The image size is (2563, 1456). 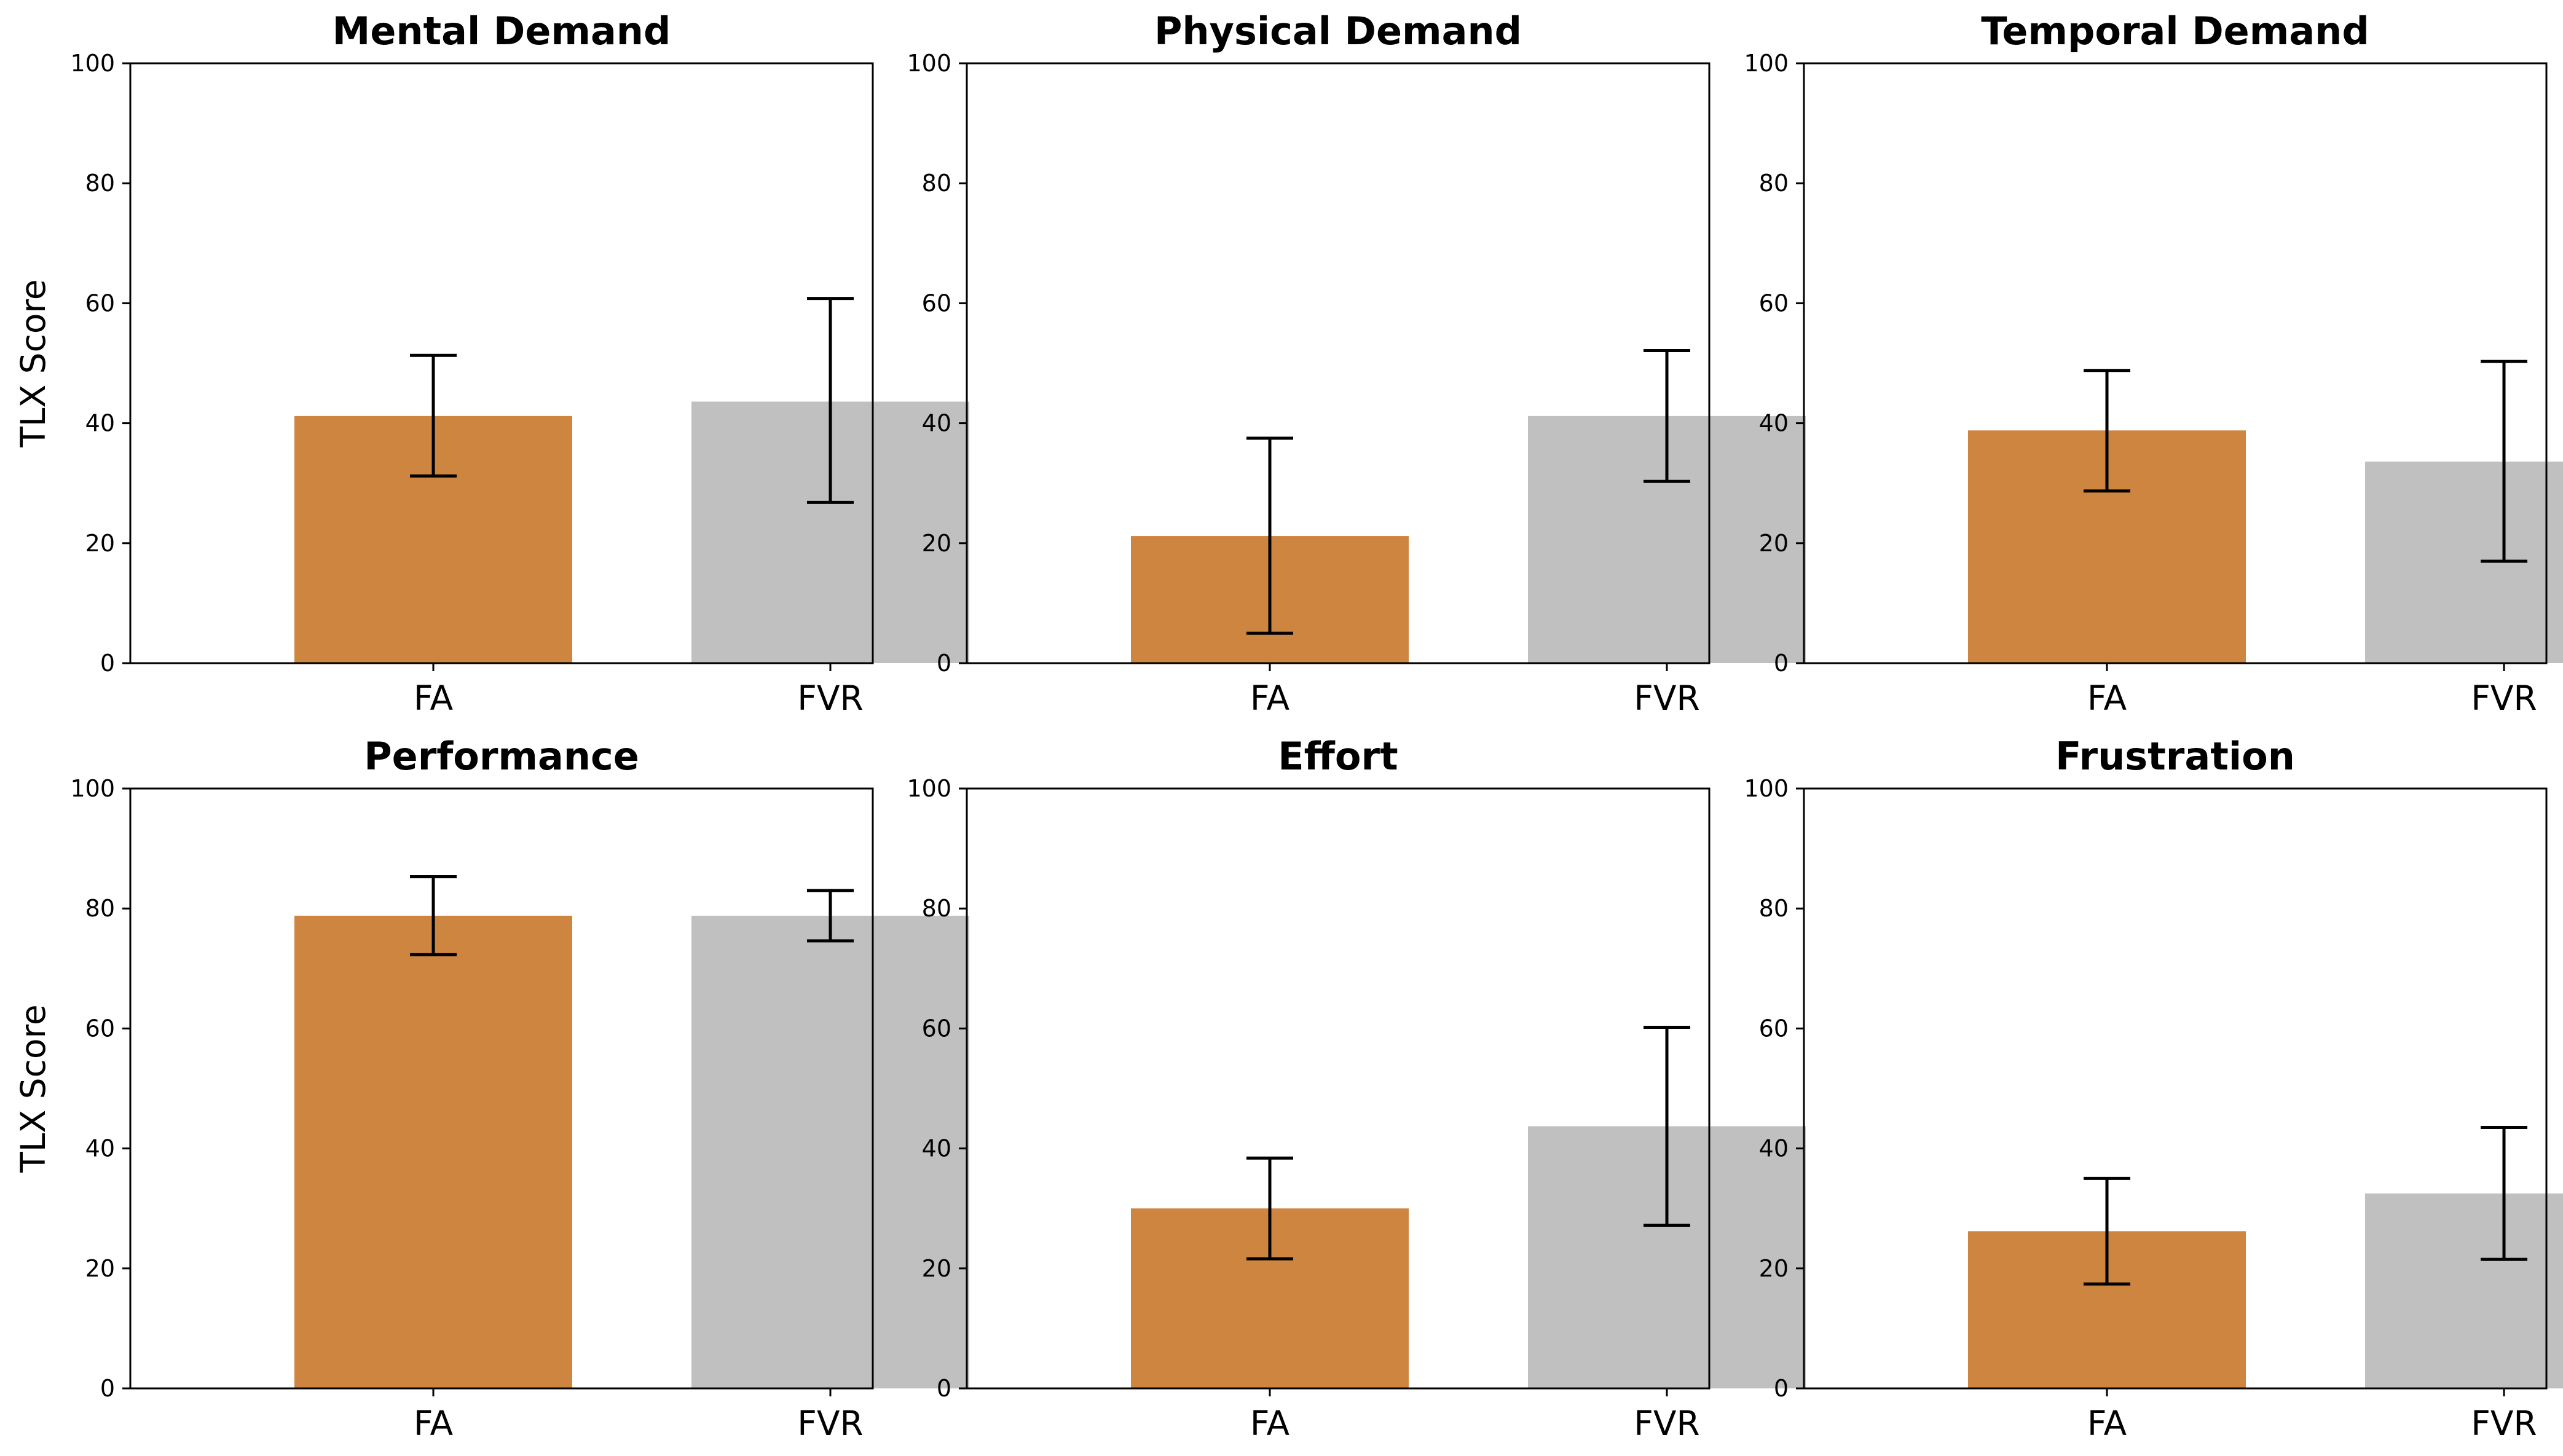 What do you see at coordinates (1338, 756) in the screenshot?
I see `panel-title: Effort` at bounding box center [1338, 756].